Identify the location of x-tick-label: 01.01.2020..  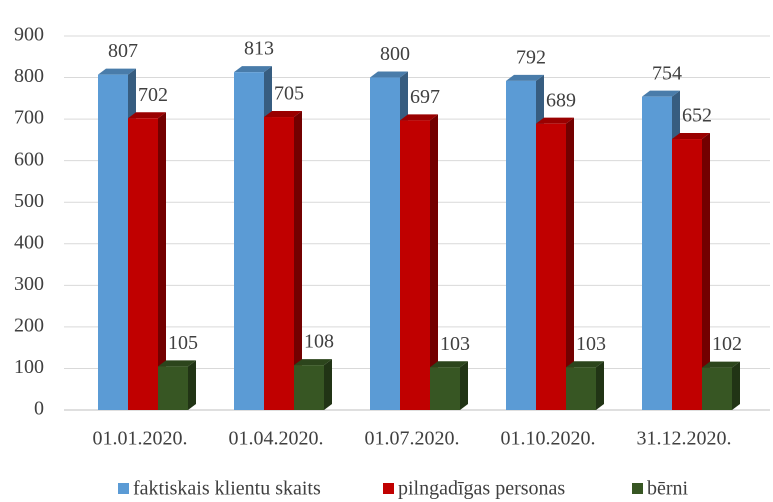
(140, 439).